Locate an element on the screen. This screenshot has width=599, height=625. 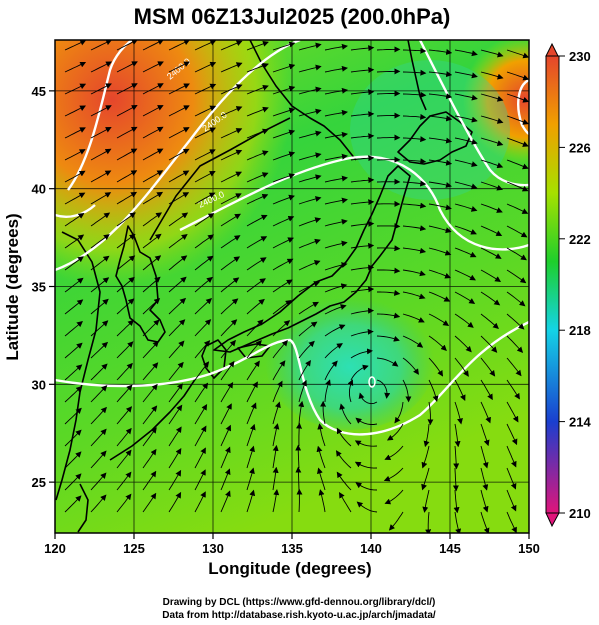
colorbar: 230 226 222 218 214 210 is located at coordinates (568, 285).